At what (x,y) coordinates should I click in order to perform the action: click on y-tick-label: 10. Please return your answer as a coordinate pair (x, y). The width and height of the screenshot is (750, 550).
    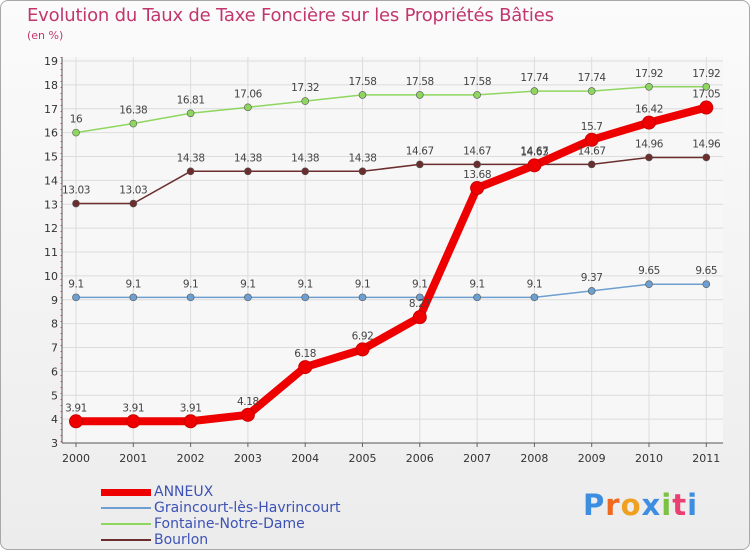
    Looking at the image, I should click on (51, 276).